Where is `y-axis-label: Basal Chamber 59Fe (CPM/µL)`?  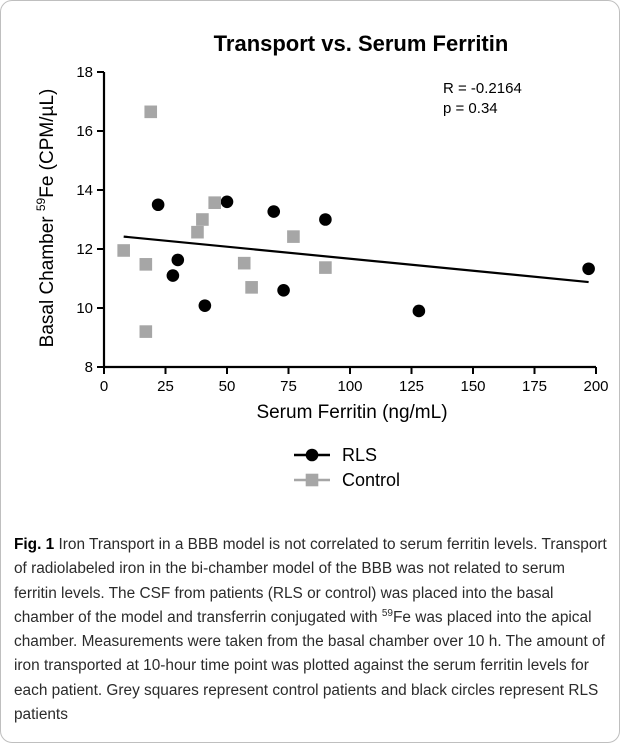 y-axis-label: Basal Chamber 59Fe (CPM/µL) is located at coordinates (46, 218).